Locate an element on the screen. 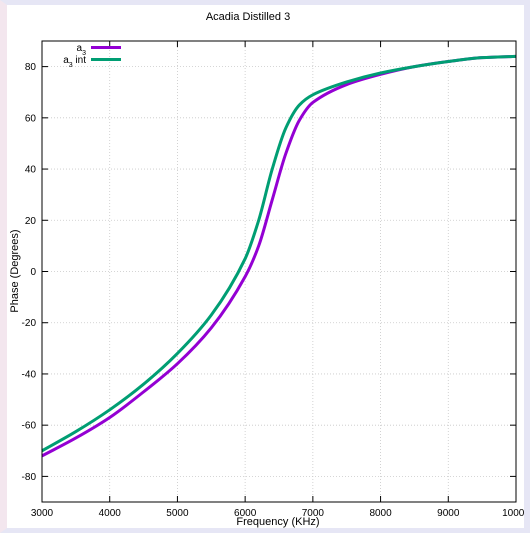 This screenshot has height=533, width=530. x-axis-label: Frequency (KHz) is located at coordinates (277, 522).